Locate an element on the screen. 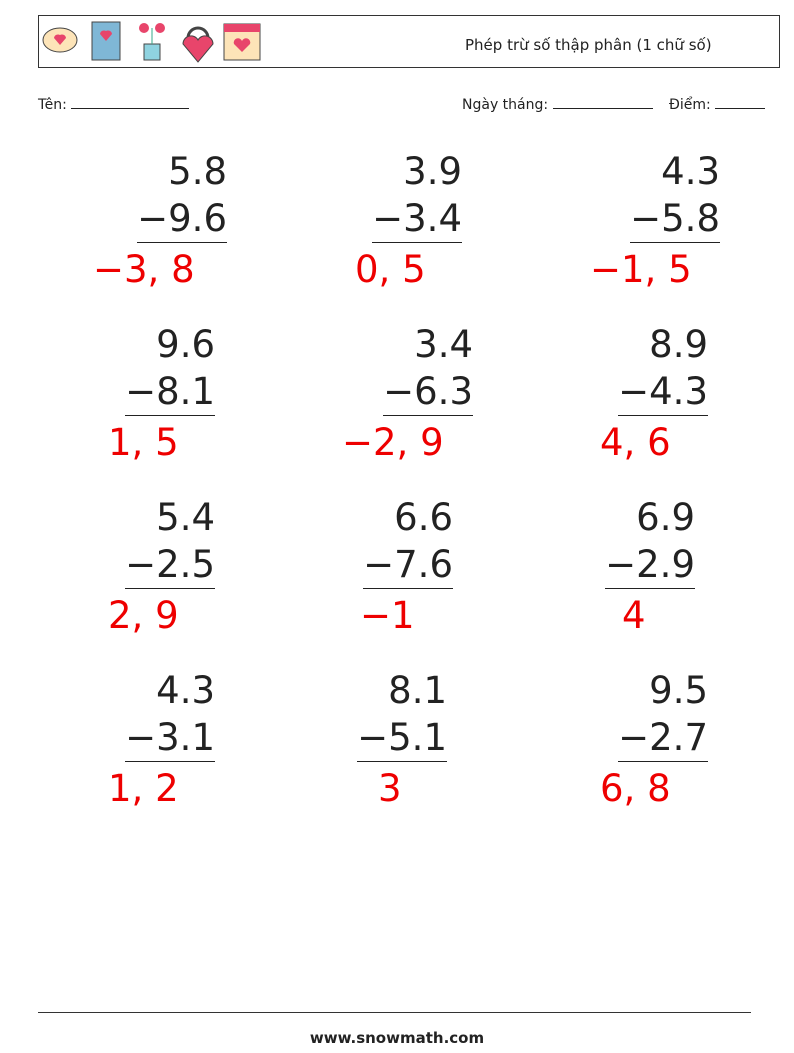 The width and height of the screenshot is (794, 1053). minuend: 8.9 is located at coordinates (678, 344).